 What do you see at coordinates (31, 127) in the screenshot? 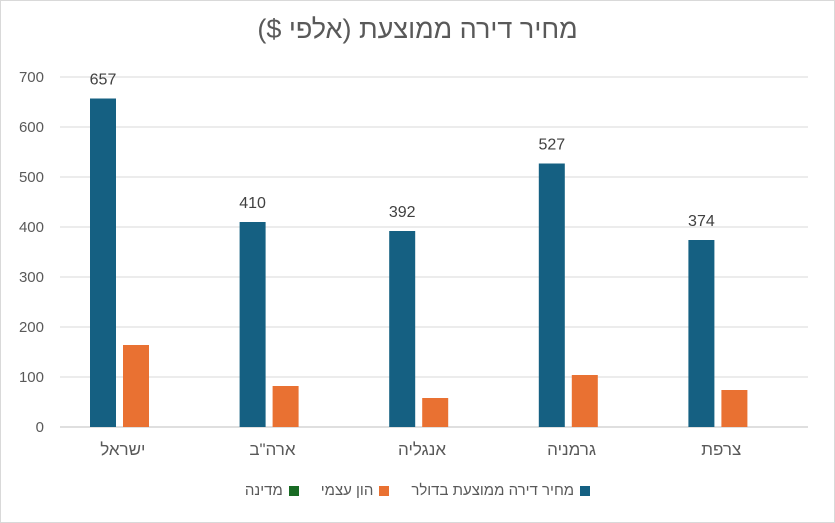
I see `y-tick-label: 600` at bounding box center [31, 127].